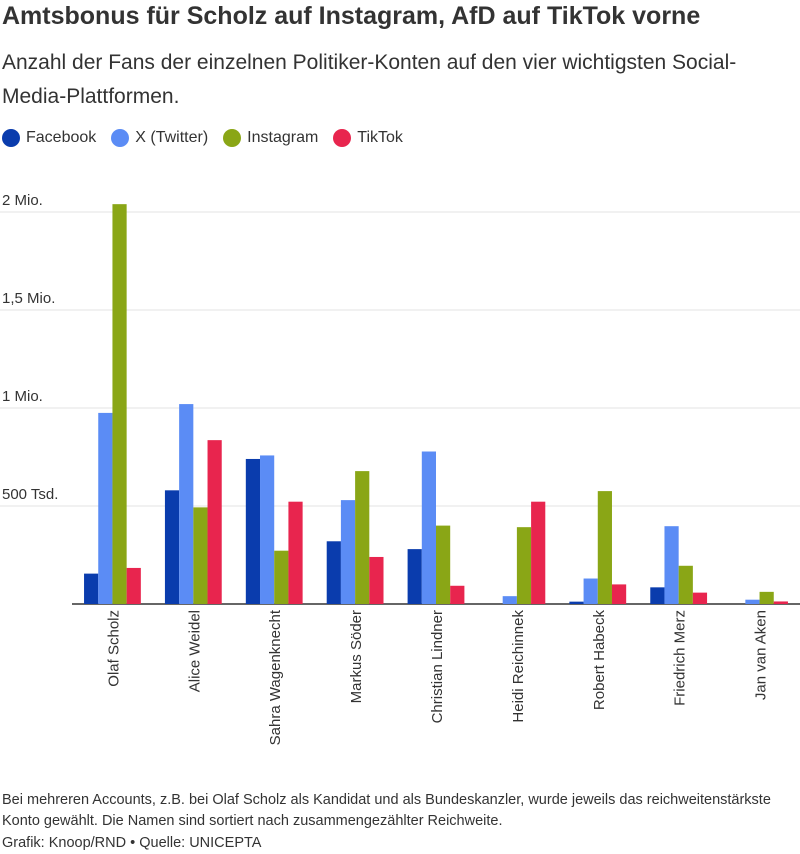 The height and width of the screenshot is (854, 800). What do you see at coordinates (283, 137) in the screenshot?
I see `legend-label-instagram: Instagram` at bounding box center [283, 137].